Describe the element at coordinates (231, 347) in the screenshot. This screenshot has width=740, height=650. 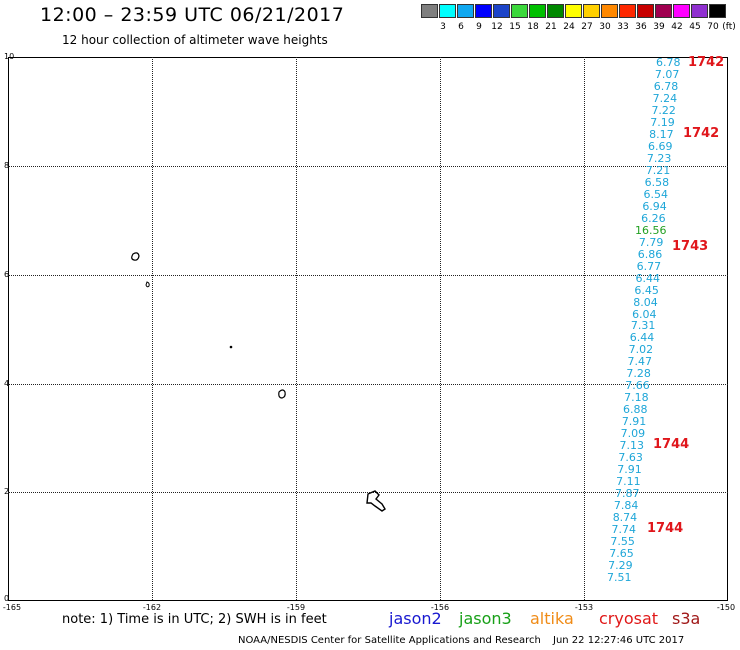
I see `island-small` at that location.